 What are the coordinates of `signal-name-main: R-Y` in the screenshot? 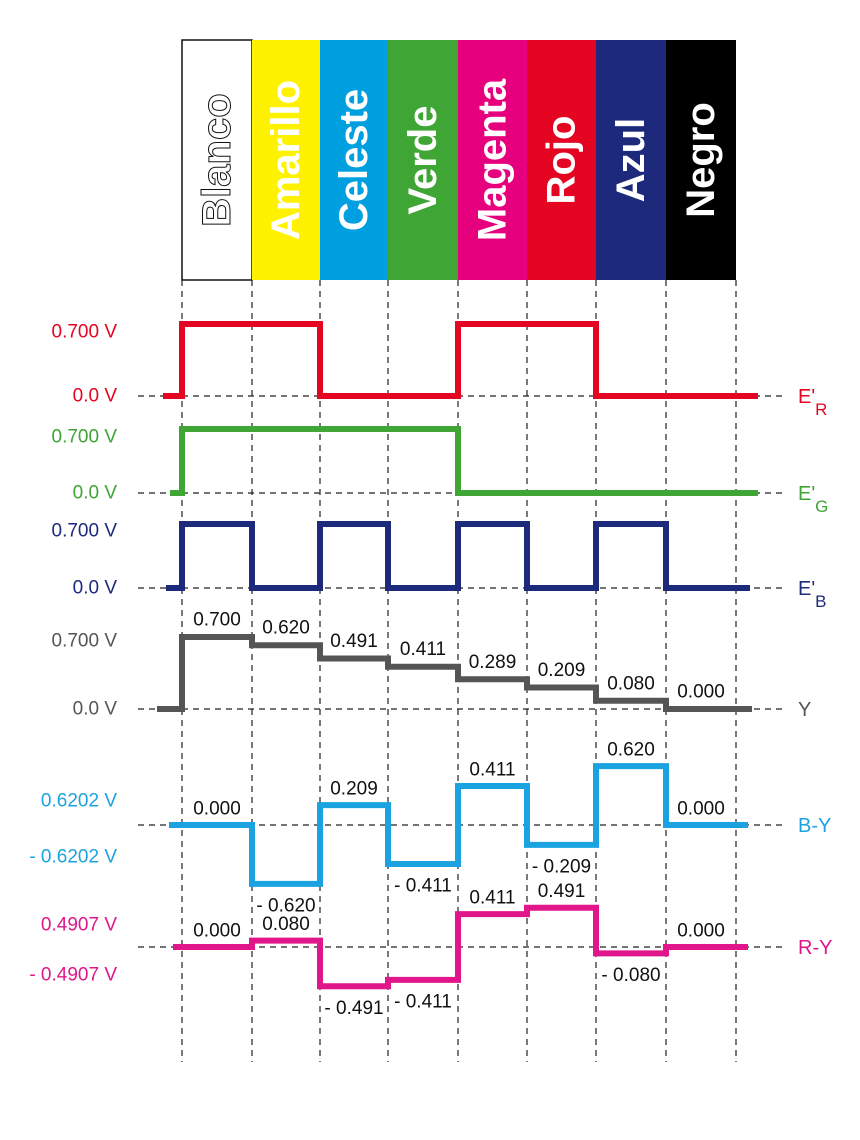 It's located at (815, 948).